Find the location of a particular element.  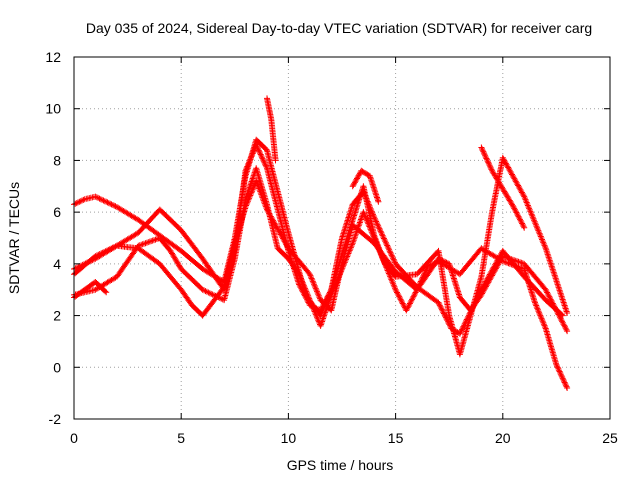

y-tick-label: 6 is located at coordinates (57, 212).